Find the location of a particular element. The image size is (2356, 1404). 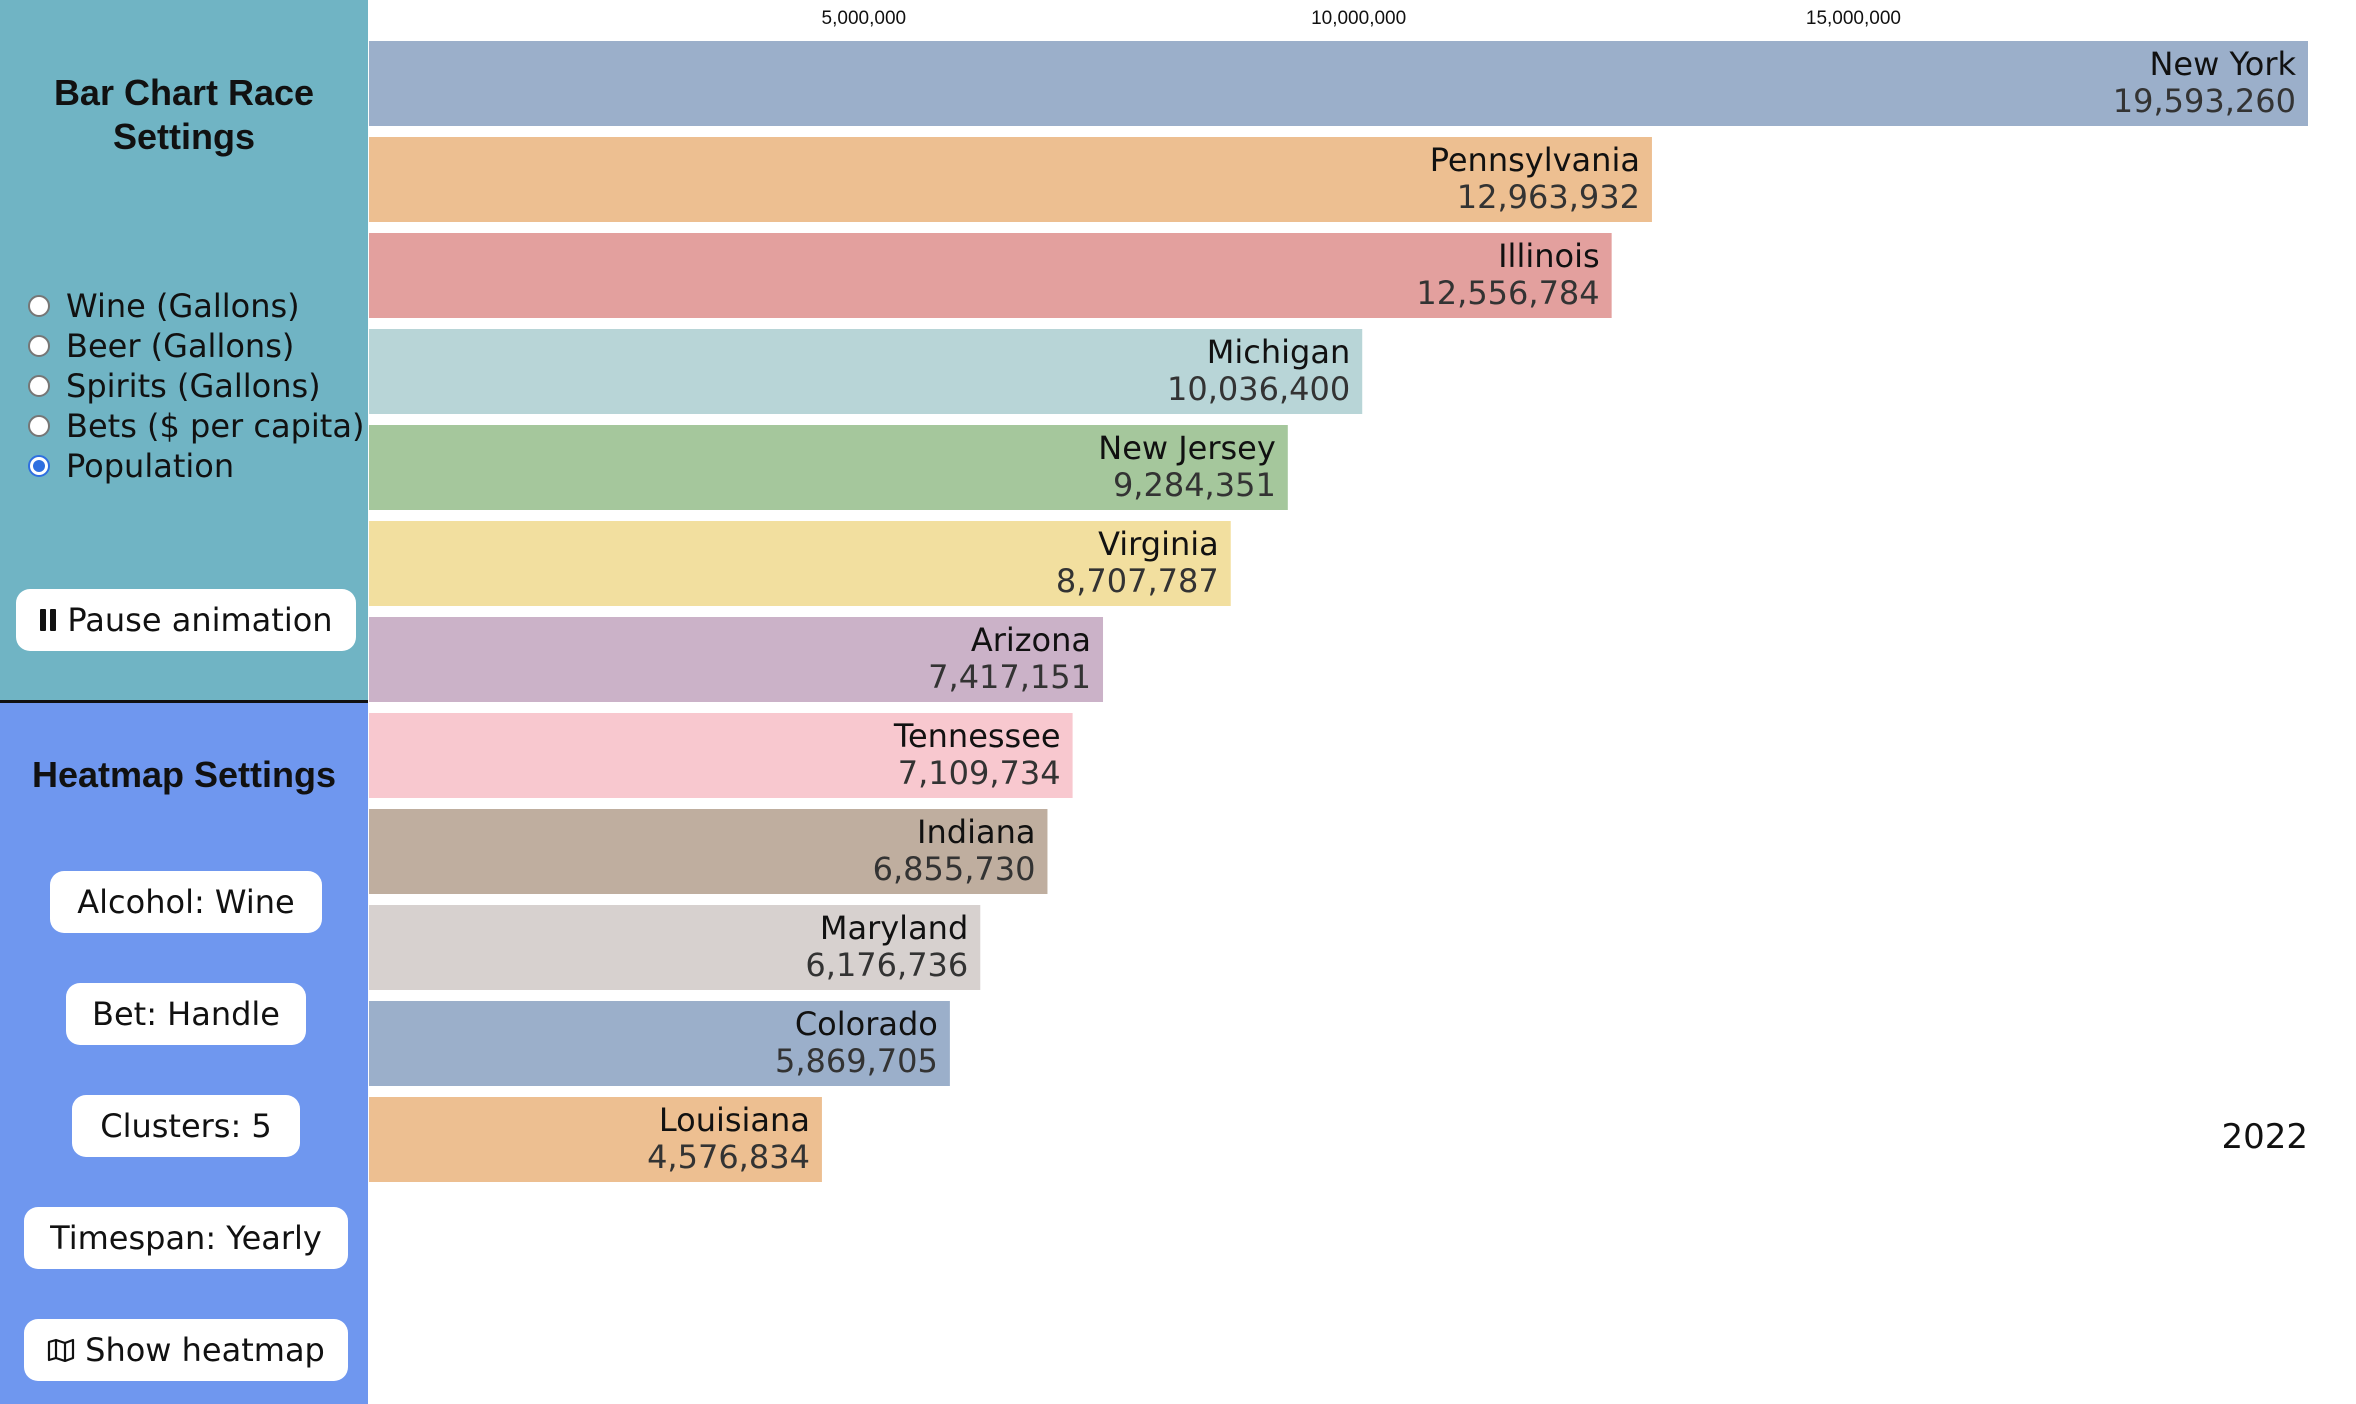

clusters-select-label: Clusters: 5 is located at coordinates (186, 1126).